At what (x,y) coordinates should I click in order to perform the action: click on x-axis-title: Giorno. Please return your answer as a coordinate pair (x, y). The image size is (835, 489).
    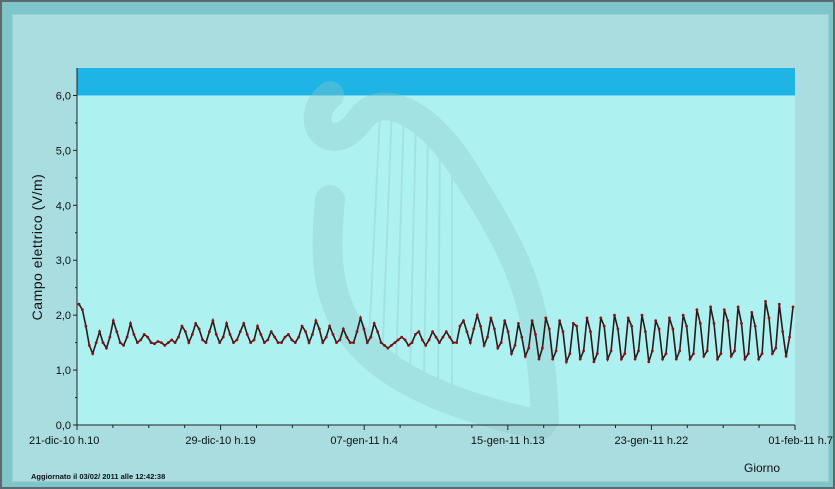
    Looking at the image, I should click on (762, 468).